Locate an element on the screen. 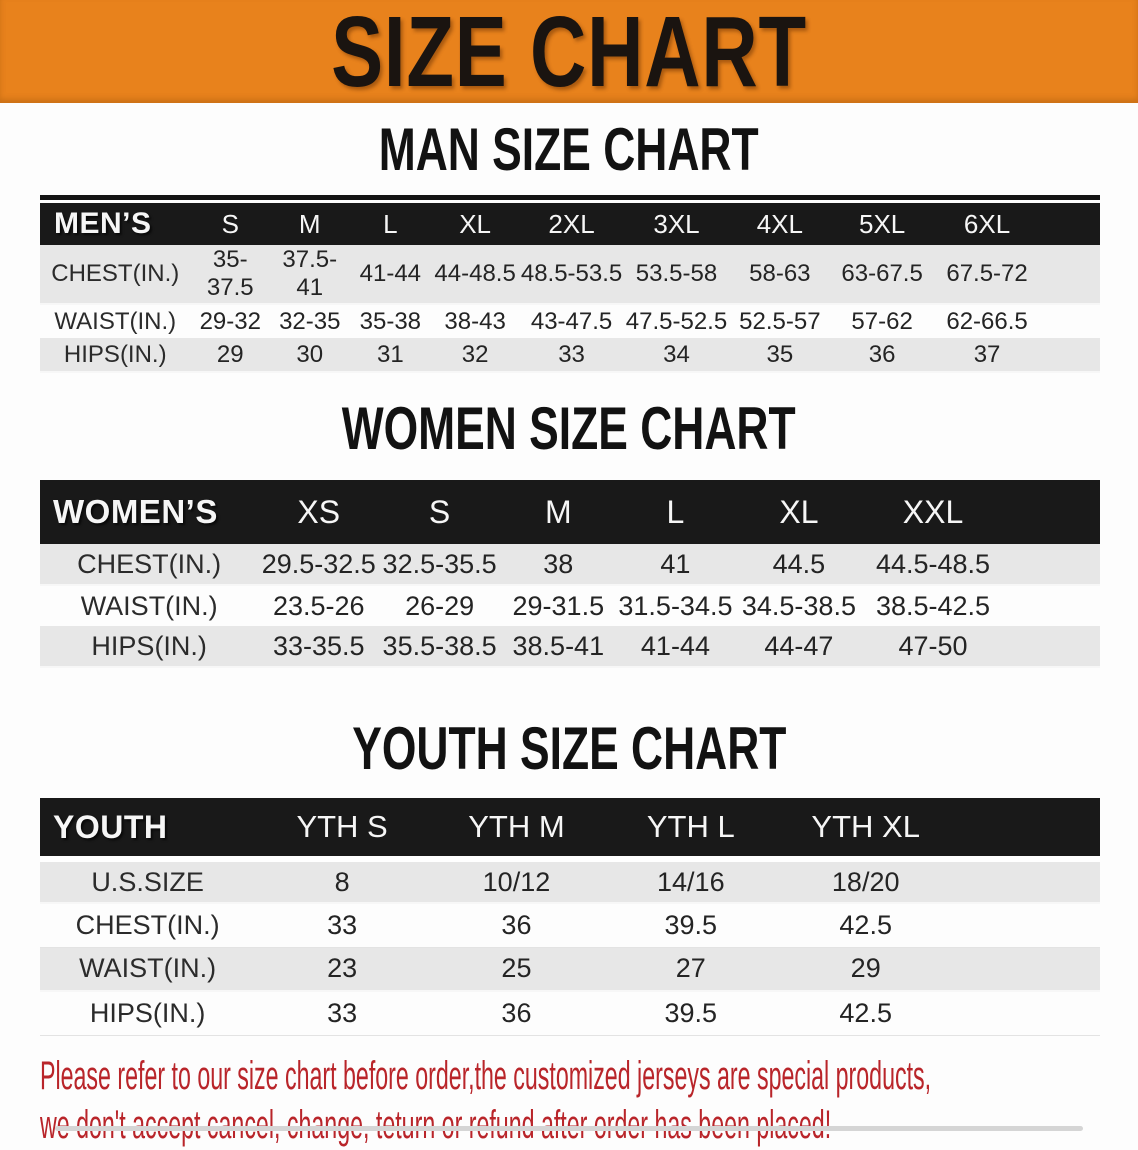 The height and width of the screenshot is (1150, 1138). men-header-row: MEN’S S M L XL 2XL 3XL 4XL 5XL 6XL is located at coordinates (570, 224).